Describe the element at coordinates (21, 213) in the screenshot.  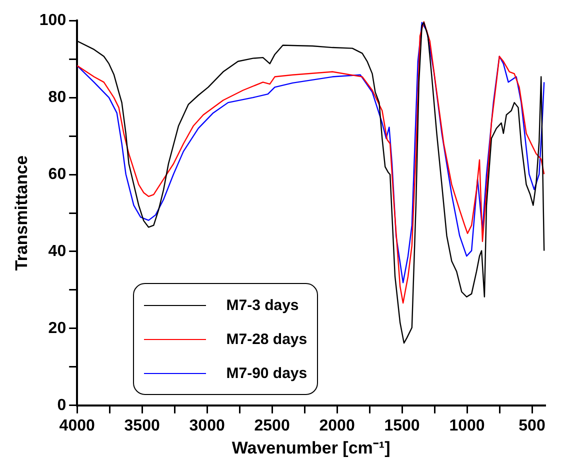
I see `y-axis-title: Transmittance` at that location.